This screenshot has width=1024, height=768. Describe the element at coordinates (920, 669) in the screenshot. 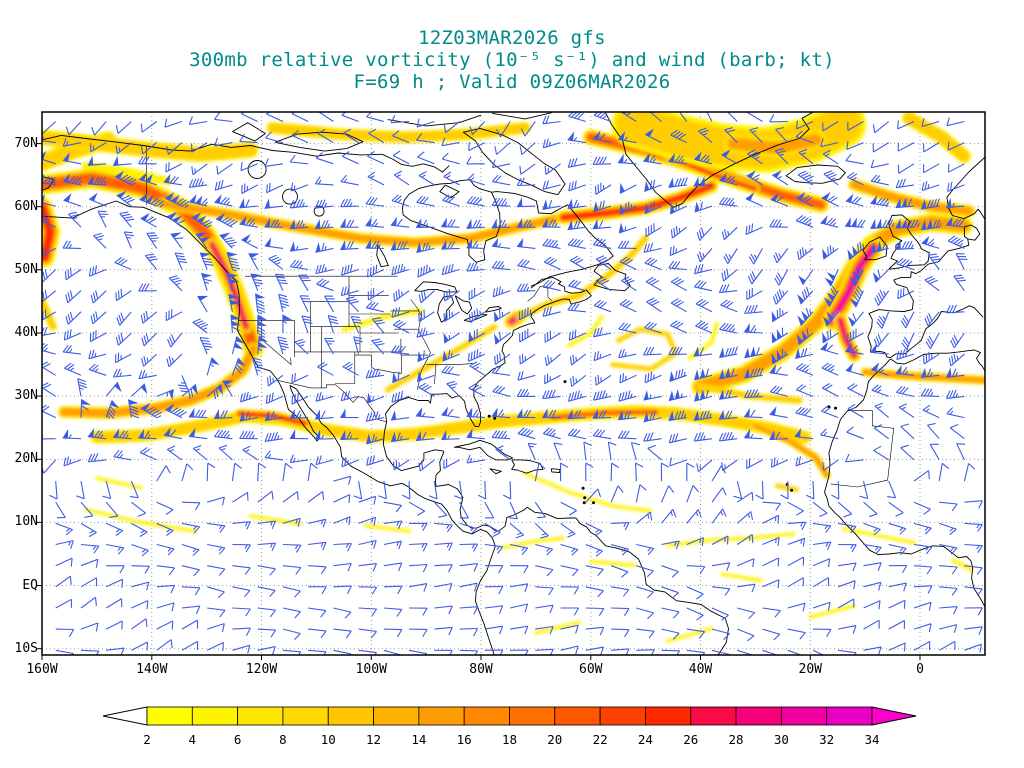

I see `lon-label: 0` at that location.